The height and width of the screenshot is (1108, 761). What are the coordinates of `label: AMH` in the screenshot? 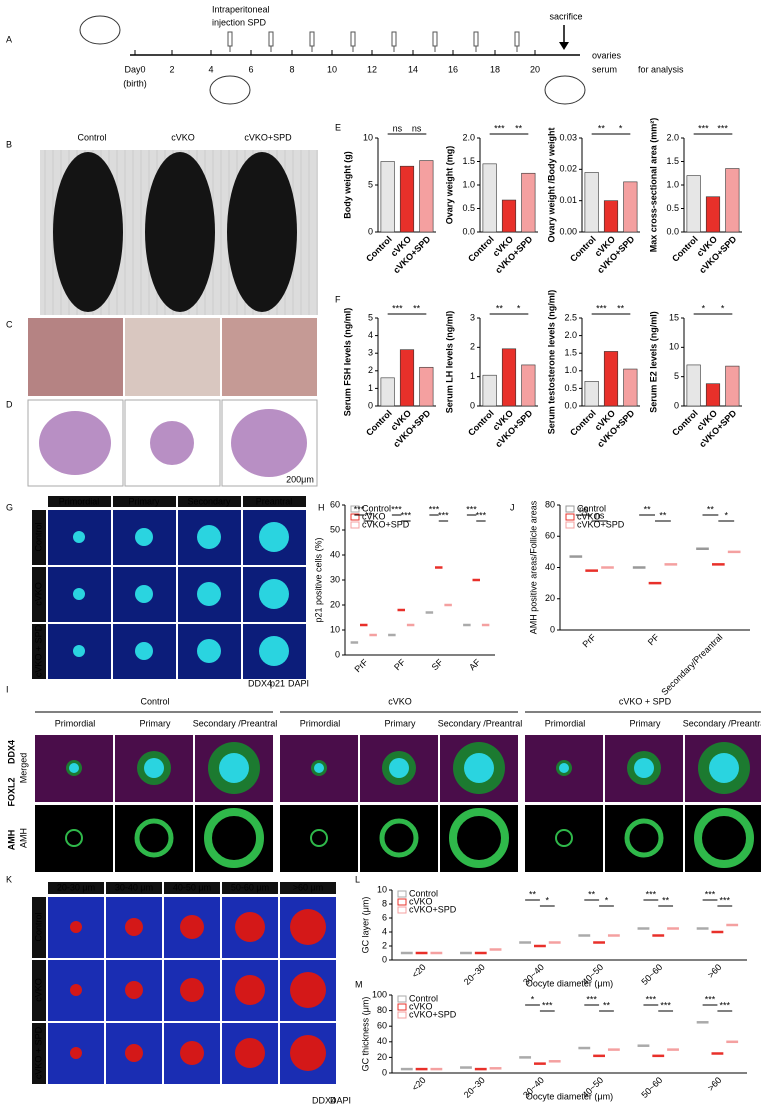 It's located at (11, 840).